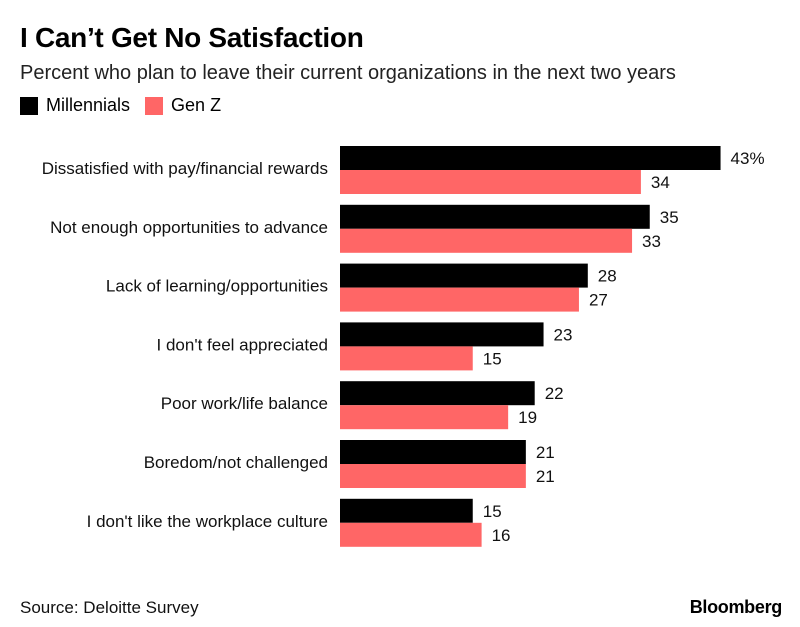  What do you see at coordinates (185, 168) in the screenshot?
I see `category-label-dissatisfied-with-pay-financial-rewards: Dissatisfied with pay/financial rewards` at bounding box center [185, 168].